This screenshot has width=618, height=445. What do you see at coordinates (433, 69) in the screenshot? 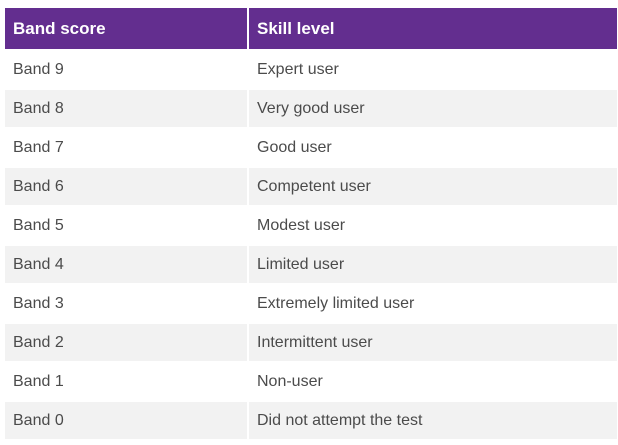
I see `skill-level-cell: Expert user` at bounding box center [433, 69].